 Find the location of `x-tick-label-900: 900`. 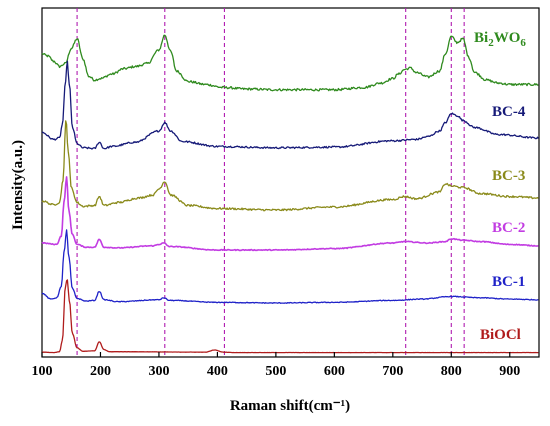

x-tick-label-900: 900 is located at coordinates (509, 371).